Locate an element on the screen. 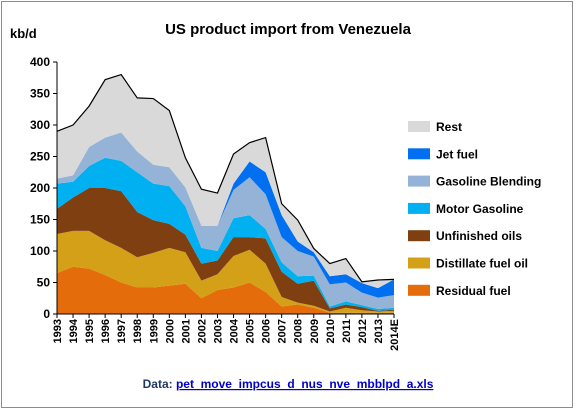 The height and width of the screenshot is (411, 576). y-tick-label: 0 is located at coordinates (46, 314).